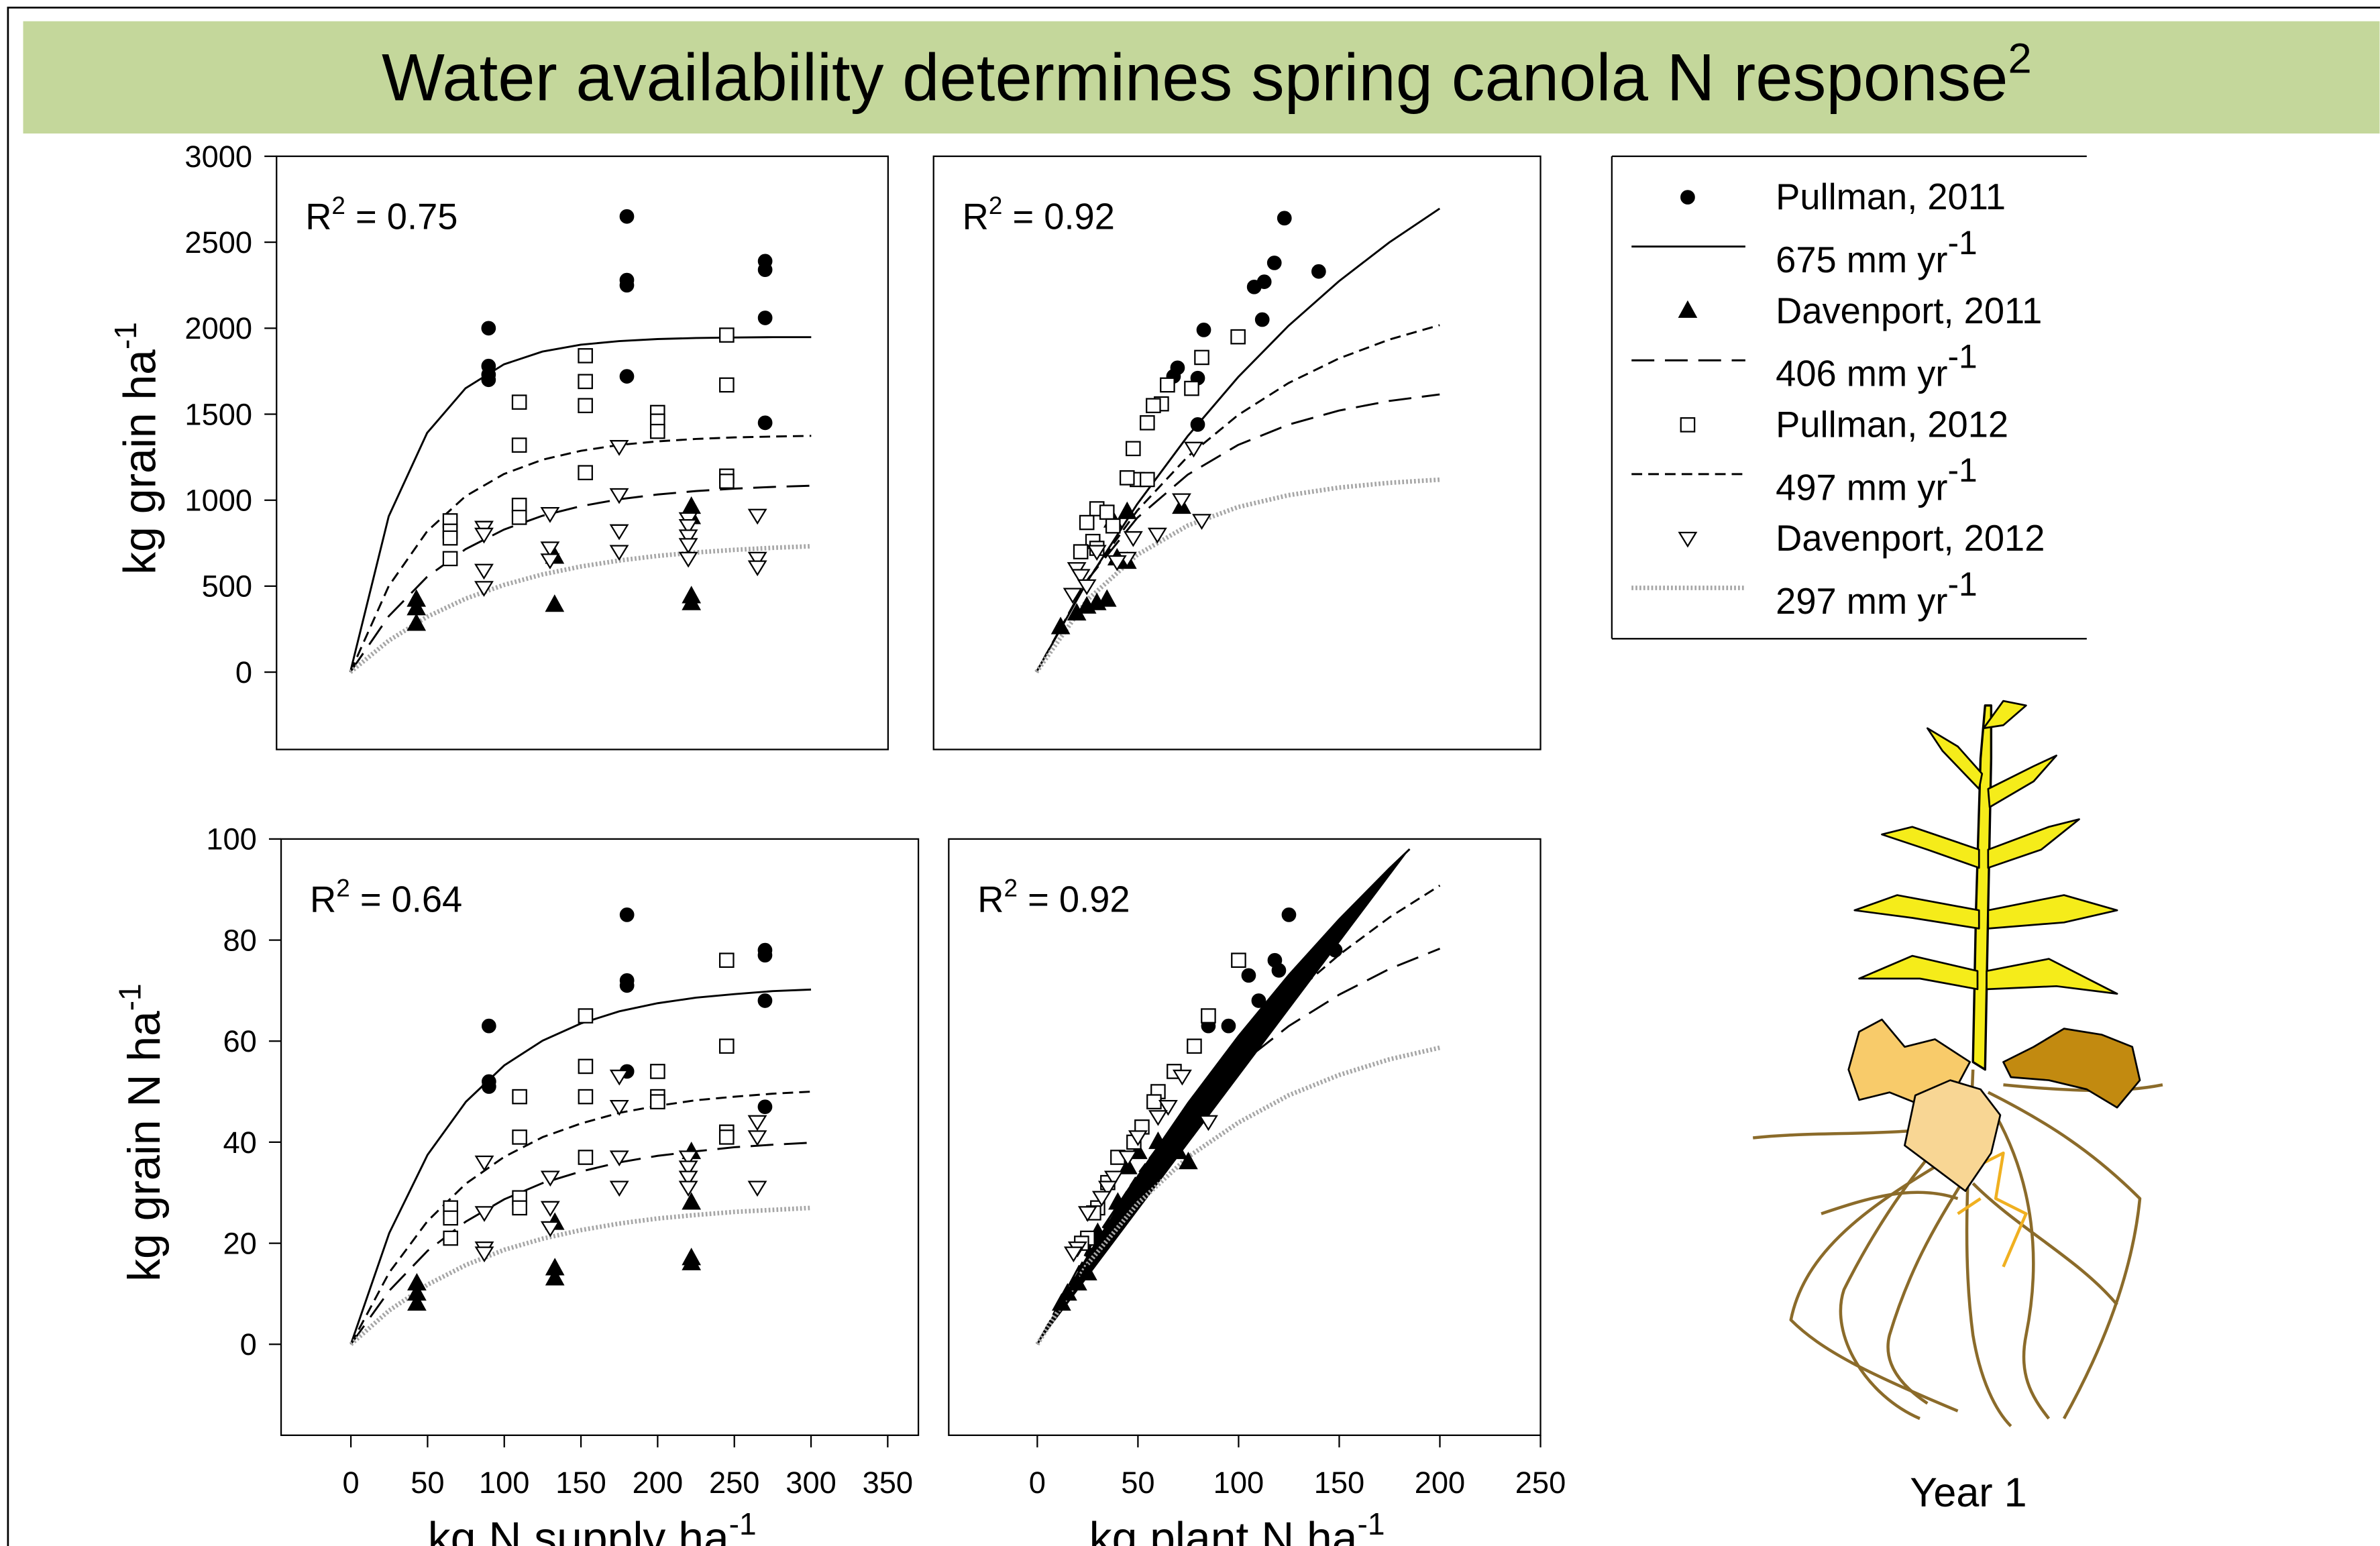 The height and width of the screenshot is (1546, 2380). What do you see at coordinates (218, 157) in the screenshot?
I see `y-tick-label: 3000` at bounding box center [218, 157].